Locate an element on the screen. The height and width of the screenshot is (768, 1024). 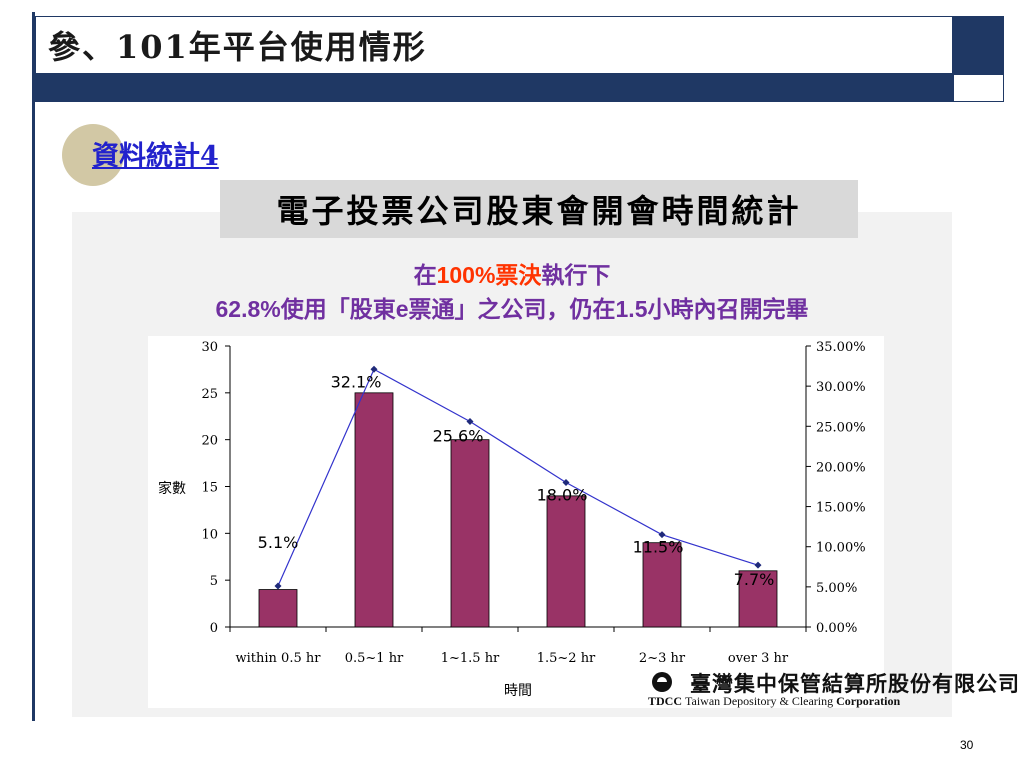
y-tick-label-right: 15.00% is located at coordinates (841, 508).